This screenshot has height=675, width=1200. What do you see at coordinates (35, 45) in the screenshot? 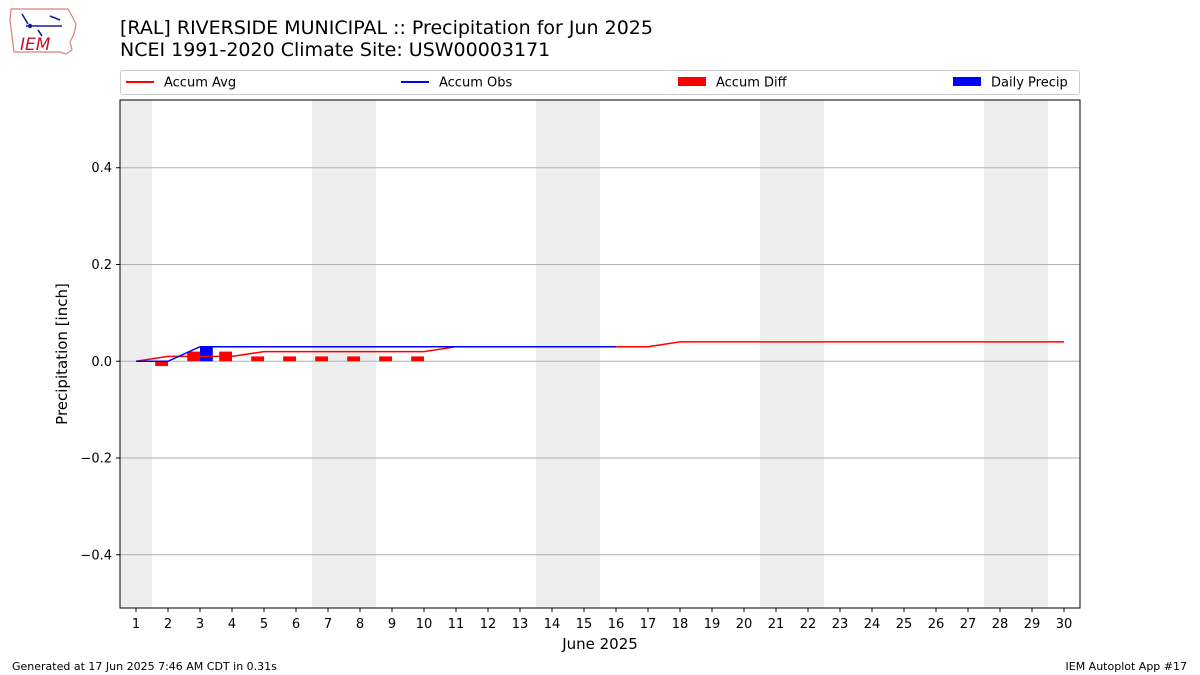
I see `logo-text: IEM` at bounding box center [35, 45].